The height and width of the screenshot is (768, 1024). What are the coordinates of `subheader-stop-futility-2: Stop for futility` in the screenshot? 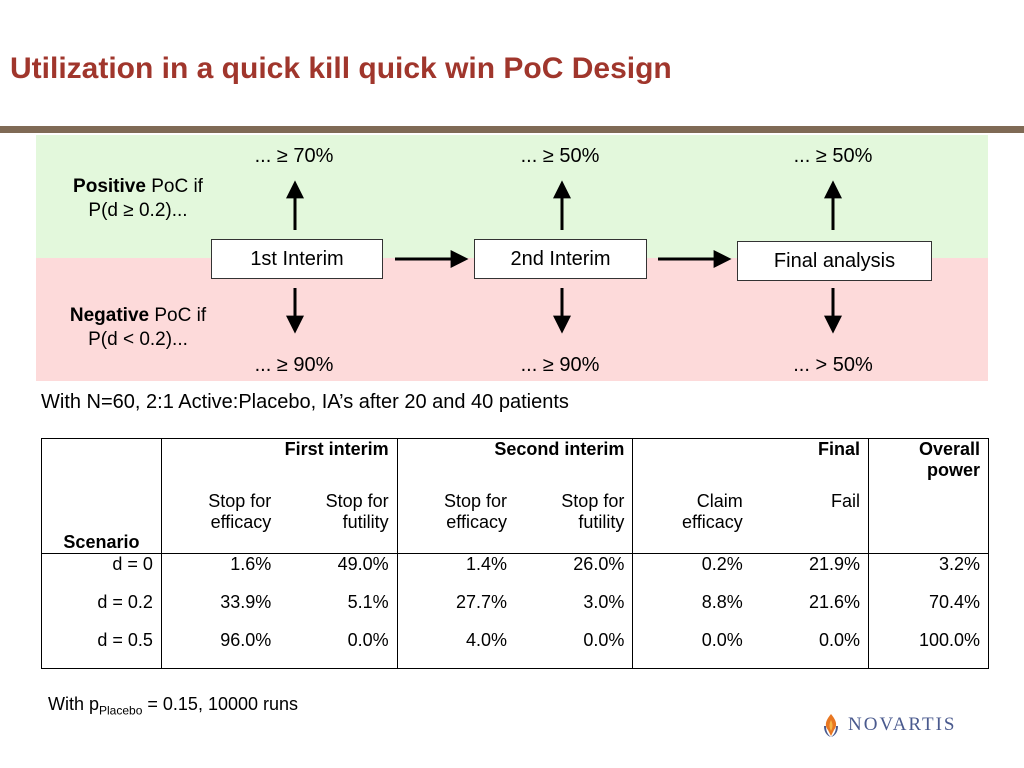 It's located at (574, 522).